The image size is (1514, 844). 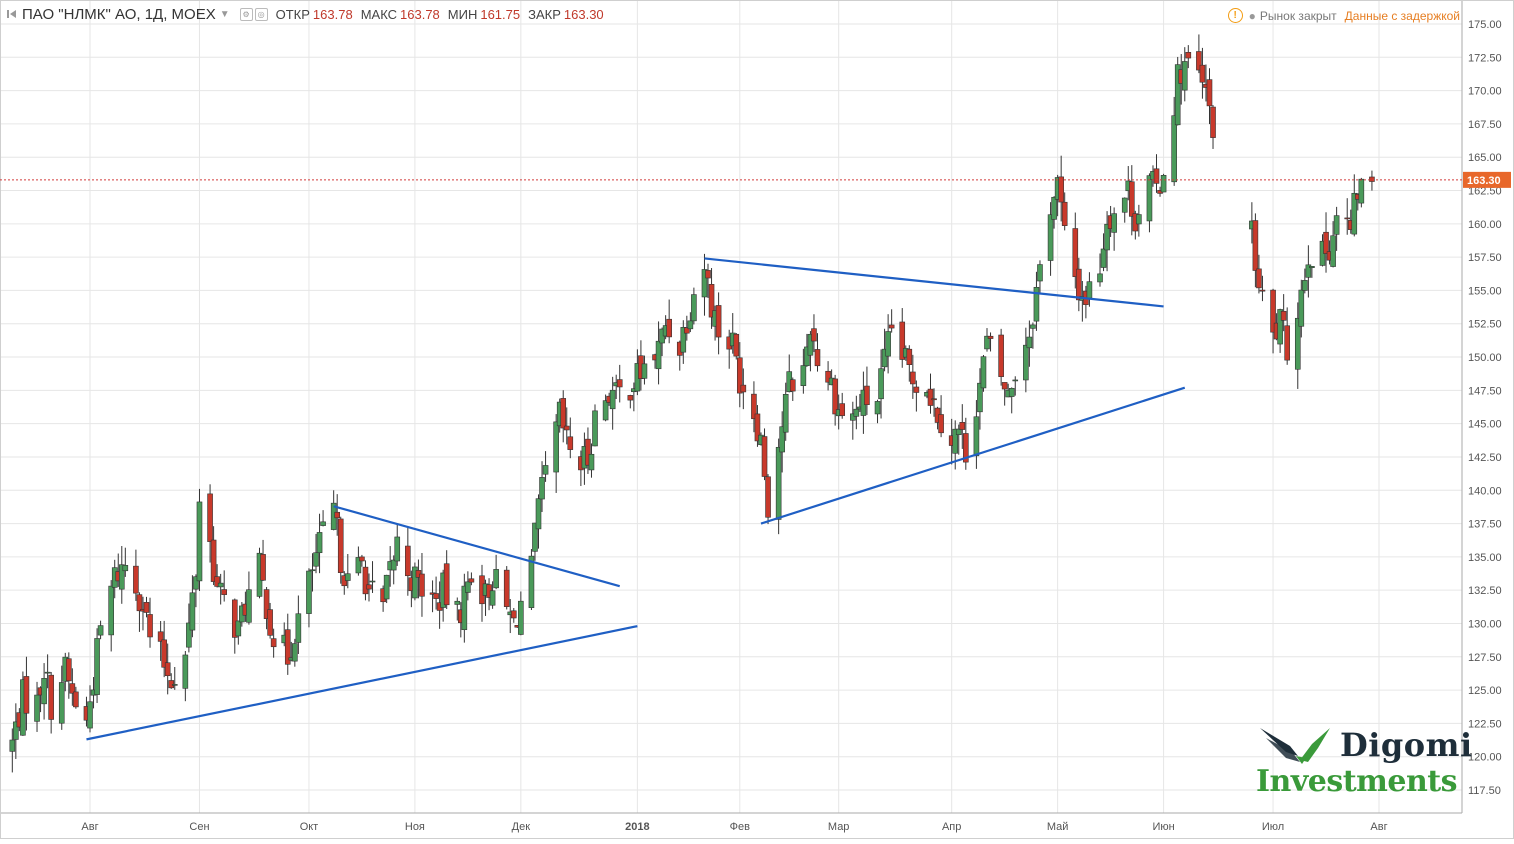 What do you see at coordinates (12, 14) in the screenshot?
I see `collapse-icon` at bounding box center [12, 14].